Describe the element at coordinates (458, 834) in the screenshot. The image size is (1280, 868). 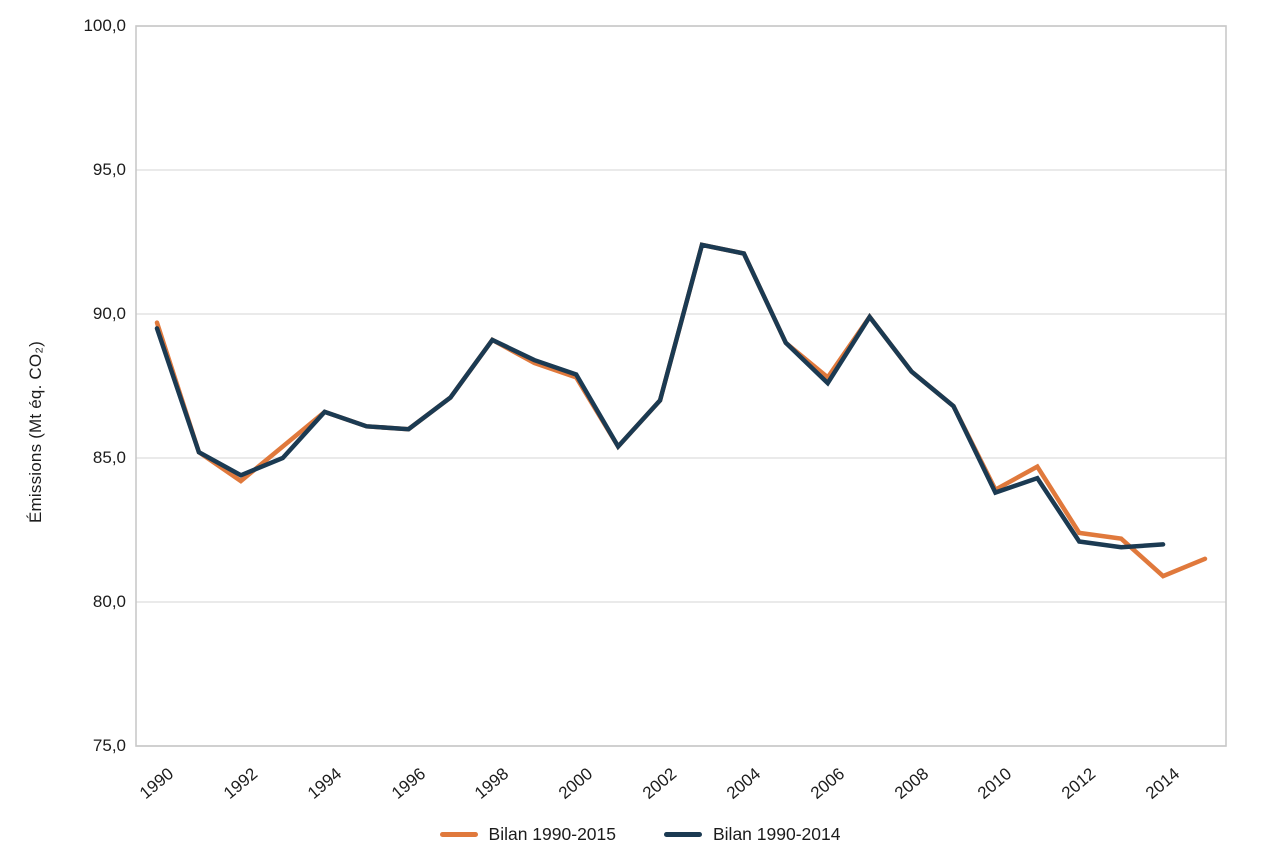
I see `legend-swatch-orange` at that location.